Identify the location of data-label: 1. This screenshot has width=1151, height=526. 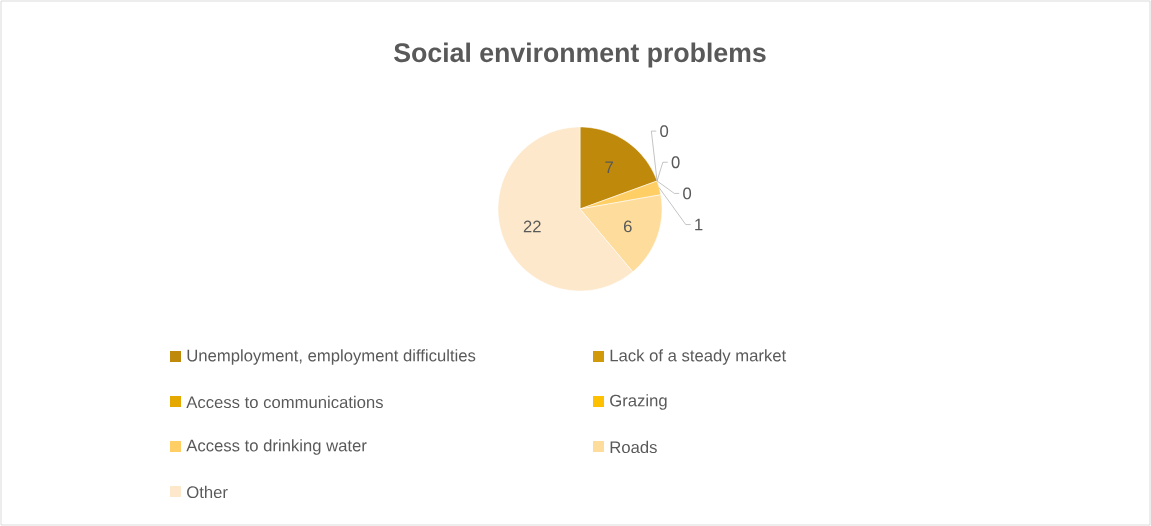
(699, 224).